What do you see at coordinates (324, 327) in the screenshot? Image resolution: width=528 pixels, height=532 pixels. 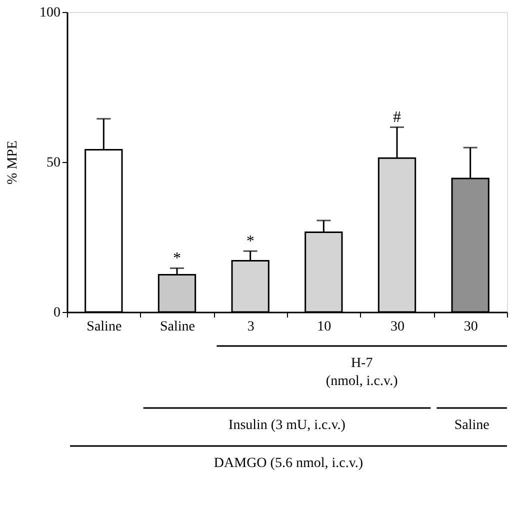 I see `x-tick-label: 10` at bounding box center [324, 327].